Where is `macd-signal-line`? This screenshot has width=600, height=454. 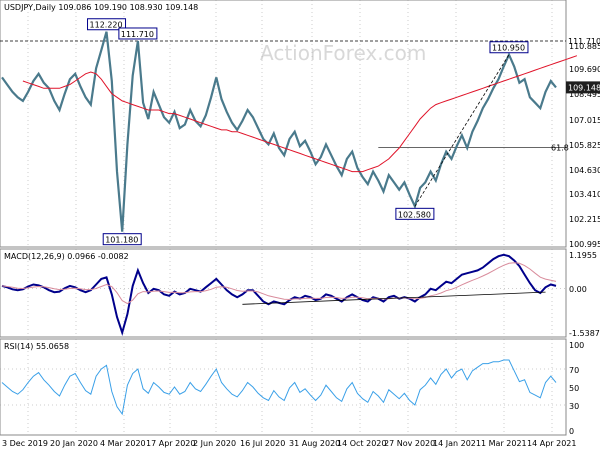
macd-signal-line is located at coordinates (279, 283).